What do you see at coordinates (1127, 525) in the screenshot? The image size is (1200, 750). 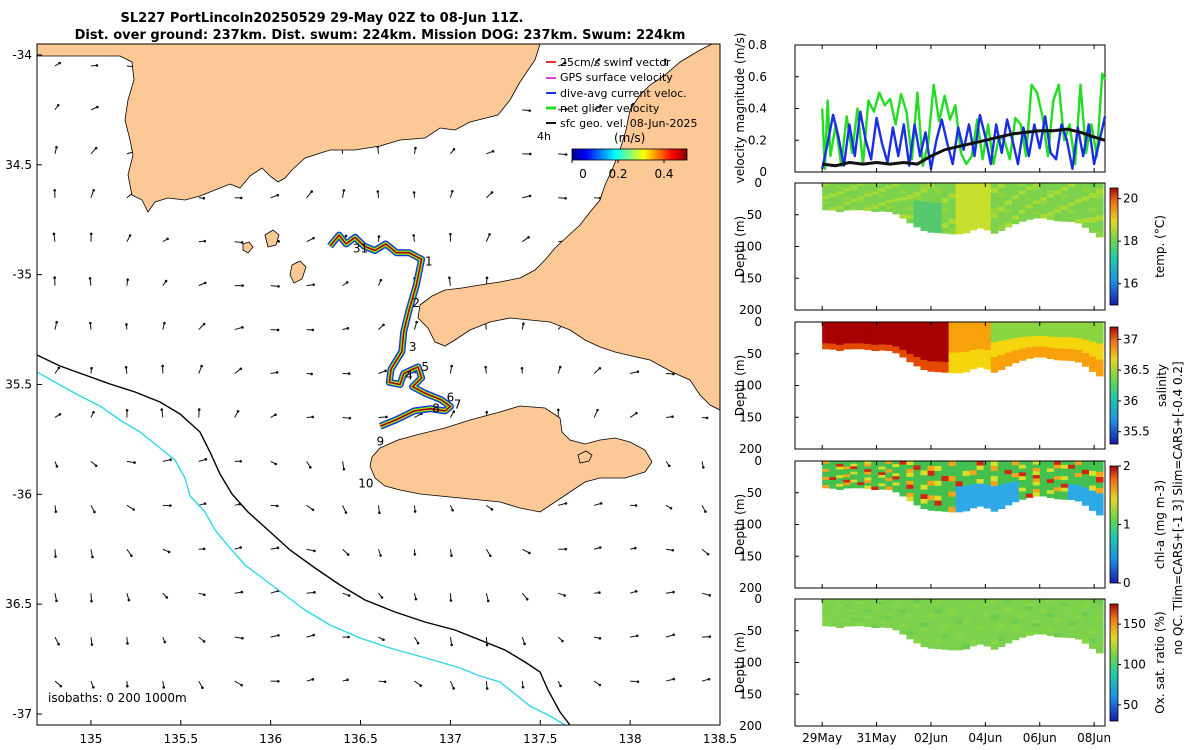 I see `chlorophyll-cbar-tick-label: 1` at bounding box center [1127, 525].